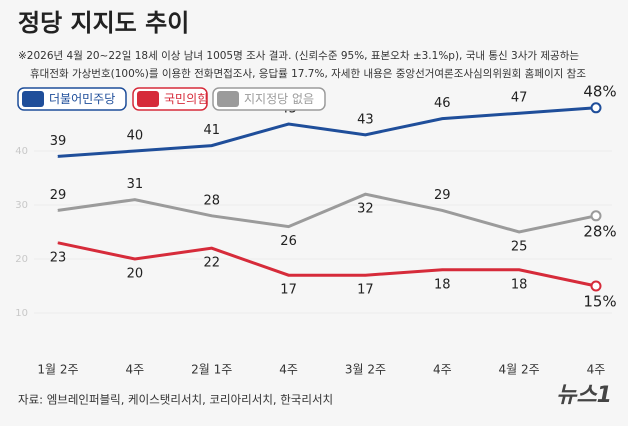  I want to click on legend-label: 국민의힘, so click(186, 99).